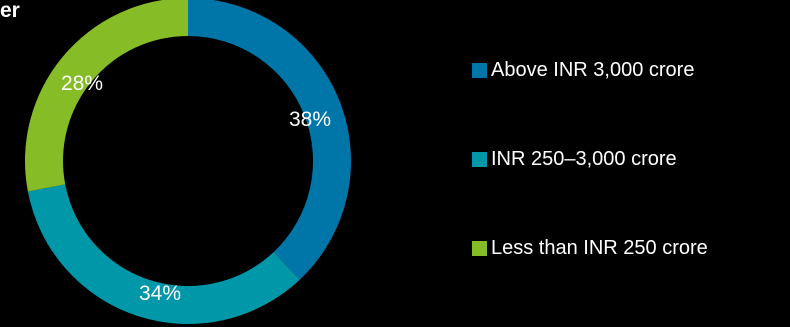  I want to click on legend-label-below-250: Less than INR 250 crore, so click(599, 247).